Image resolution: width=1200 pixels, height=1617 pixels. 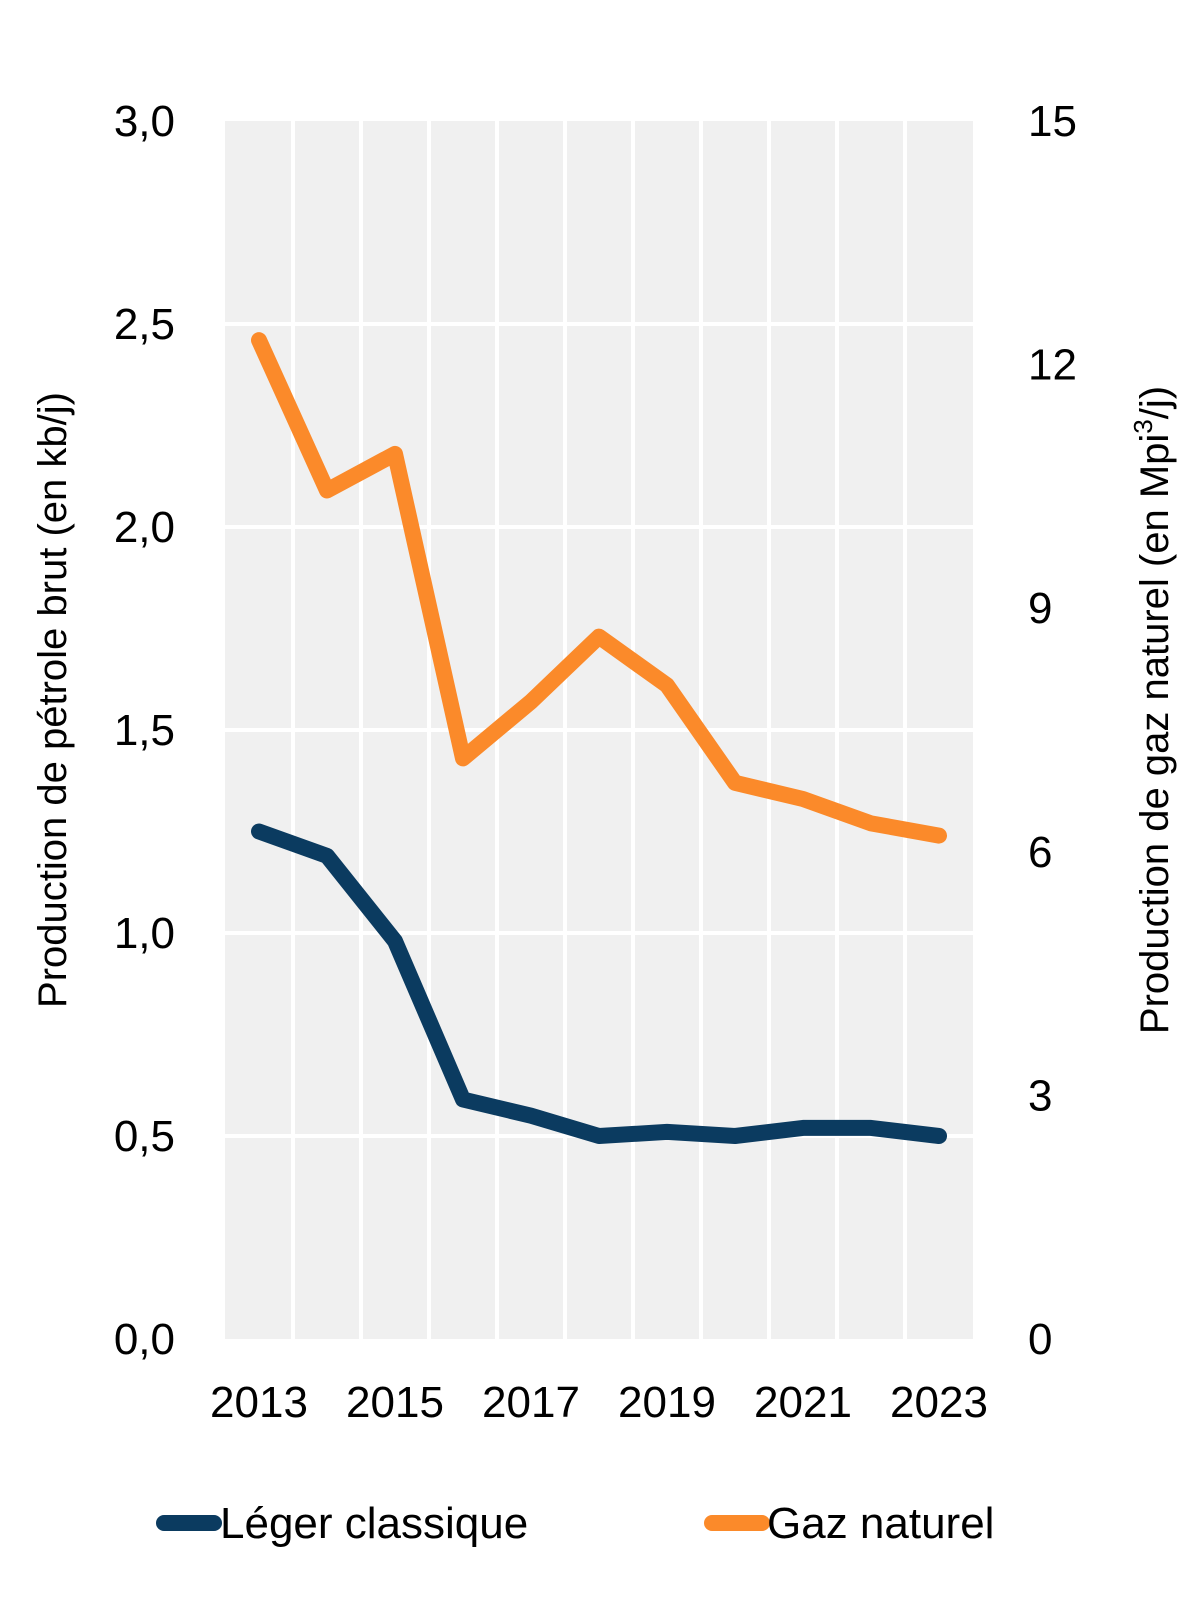 I want to click on y-left-axis-title: Production de pétrole brut (en kb/j), so click(x=53, y=700).